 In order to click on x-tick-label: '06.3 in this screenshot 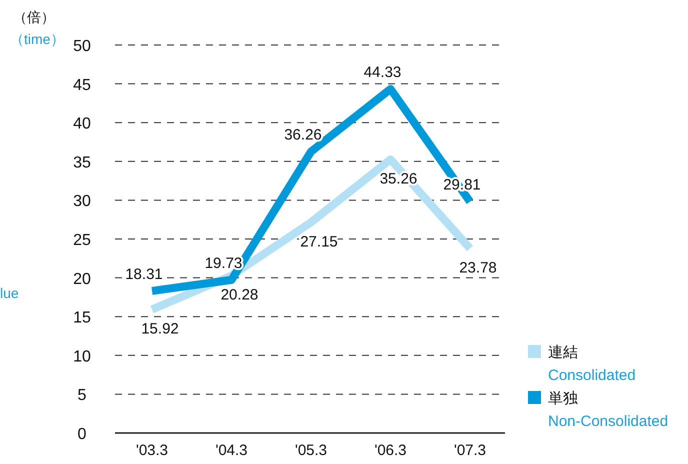, I will do `click(390, 450)`.